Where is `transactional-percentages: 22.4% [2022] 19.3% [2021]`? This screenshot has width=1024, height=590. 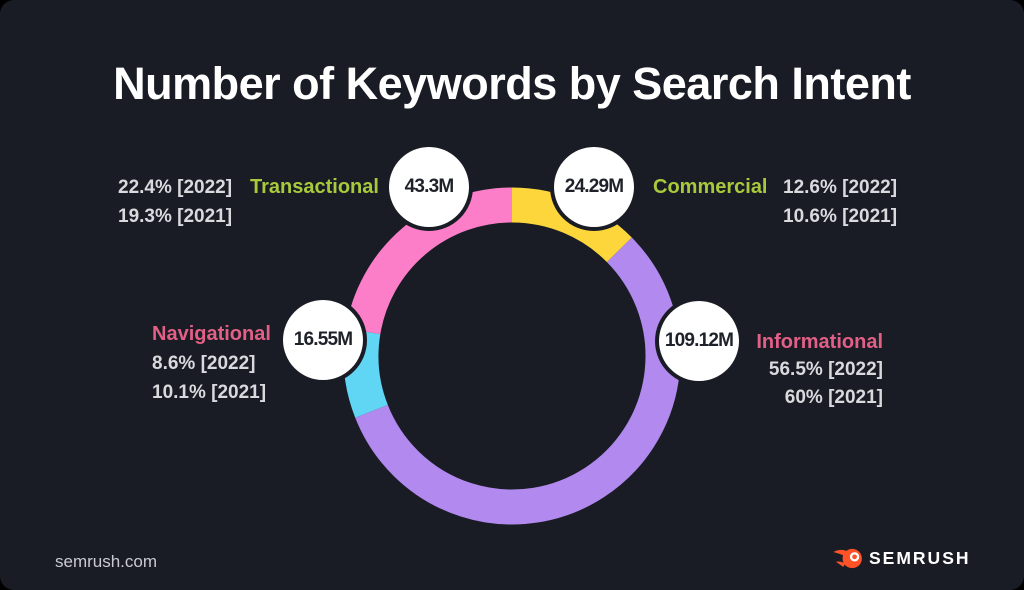 transactional-percentages: 22.4% [2022] 19.3% [2021] is located at coordinates (175, 202).